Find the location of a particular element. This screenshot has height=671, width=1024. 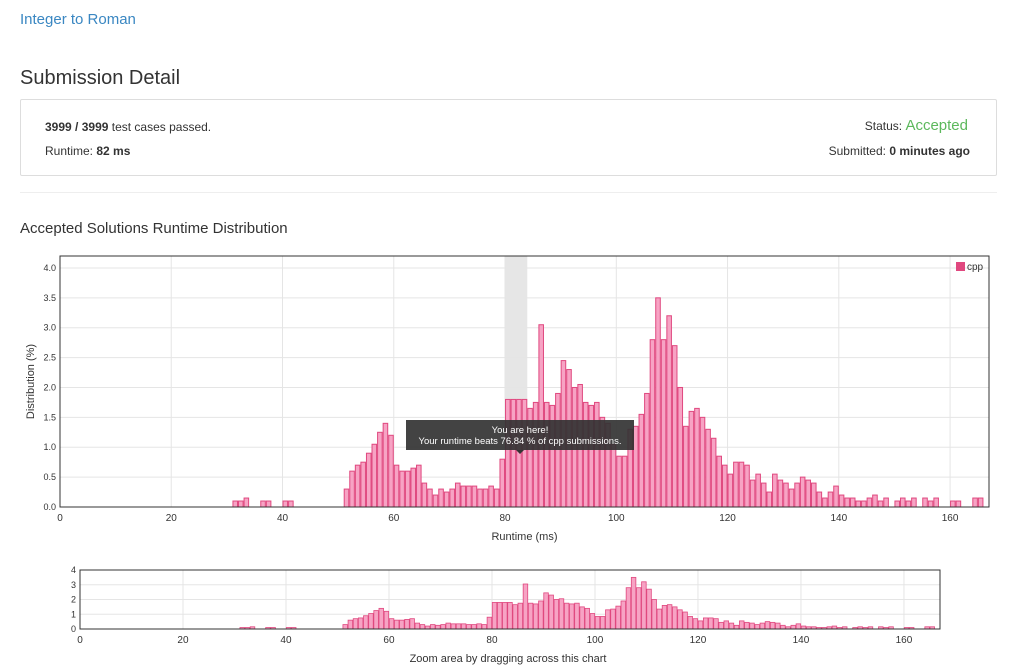

zoom-x-tick-label: 20 is located at coordinates (183, 640).